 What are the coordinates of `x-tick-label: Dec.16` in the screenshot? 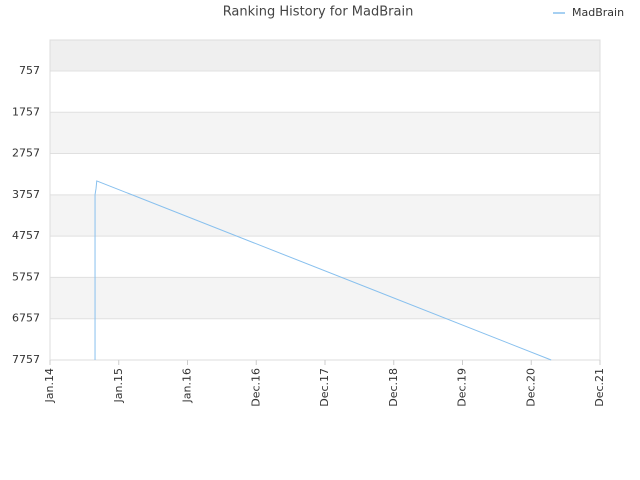 It's located at (255, 387).